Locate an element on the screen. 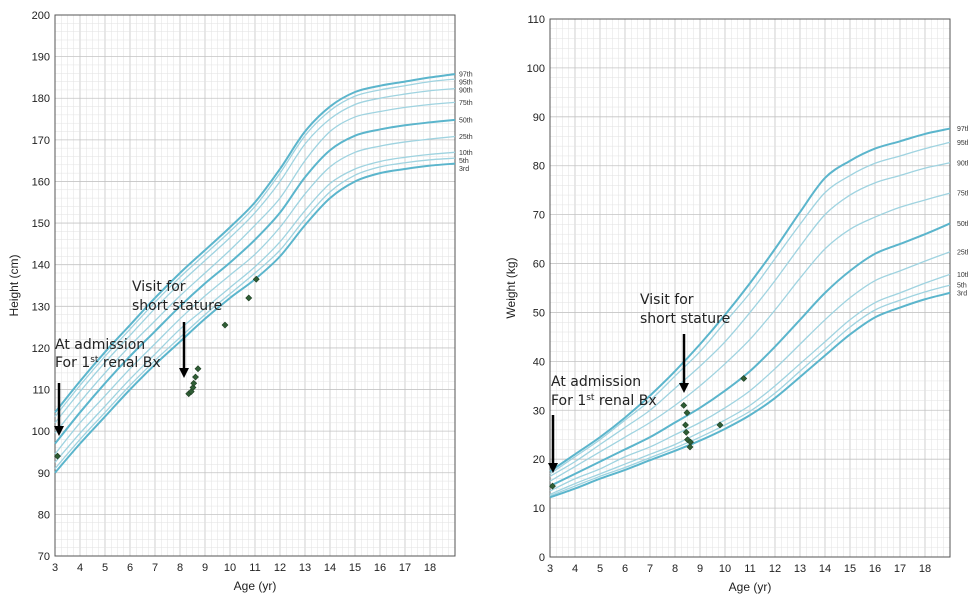 This screenshot has height=596, width=968. height-chart-y-tick-label: 80 is located at coordinates (44, 515).